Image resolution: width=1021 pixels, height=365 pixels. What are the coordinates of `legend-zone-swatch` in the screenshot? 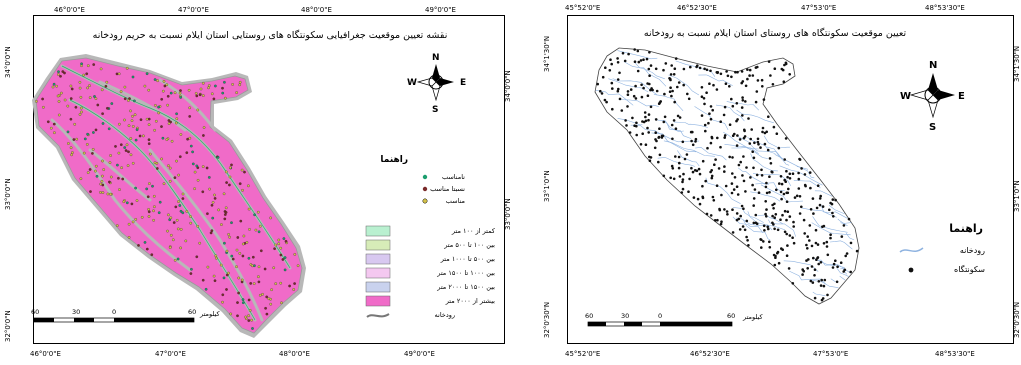 It's located at (378, 287).